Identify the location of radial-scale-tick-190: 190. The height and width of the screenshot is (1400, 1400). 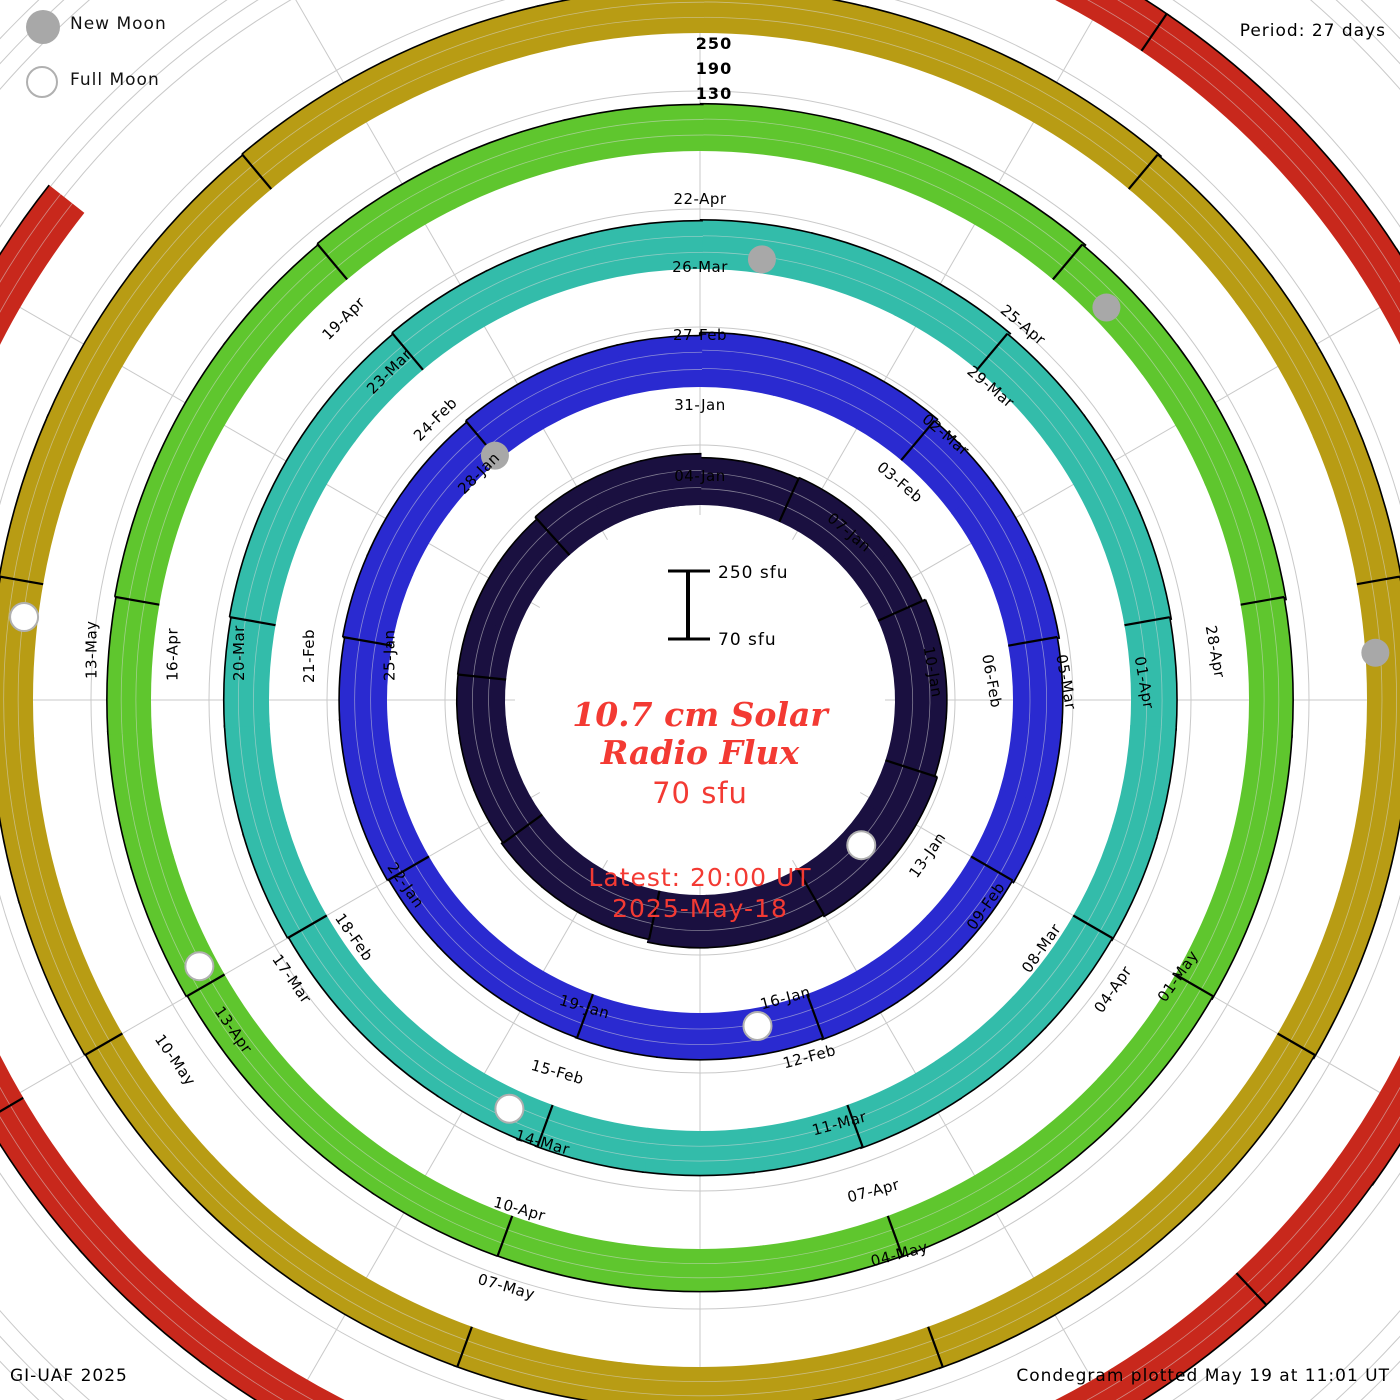
(714, 68).